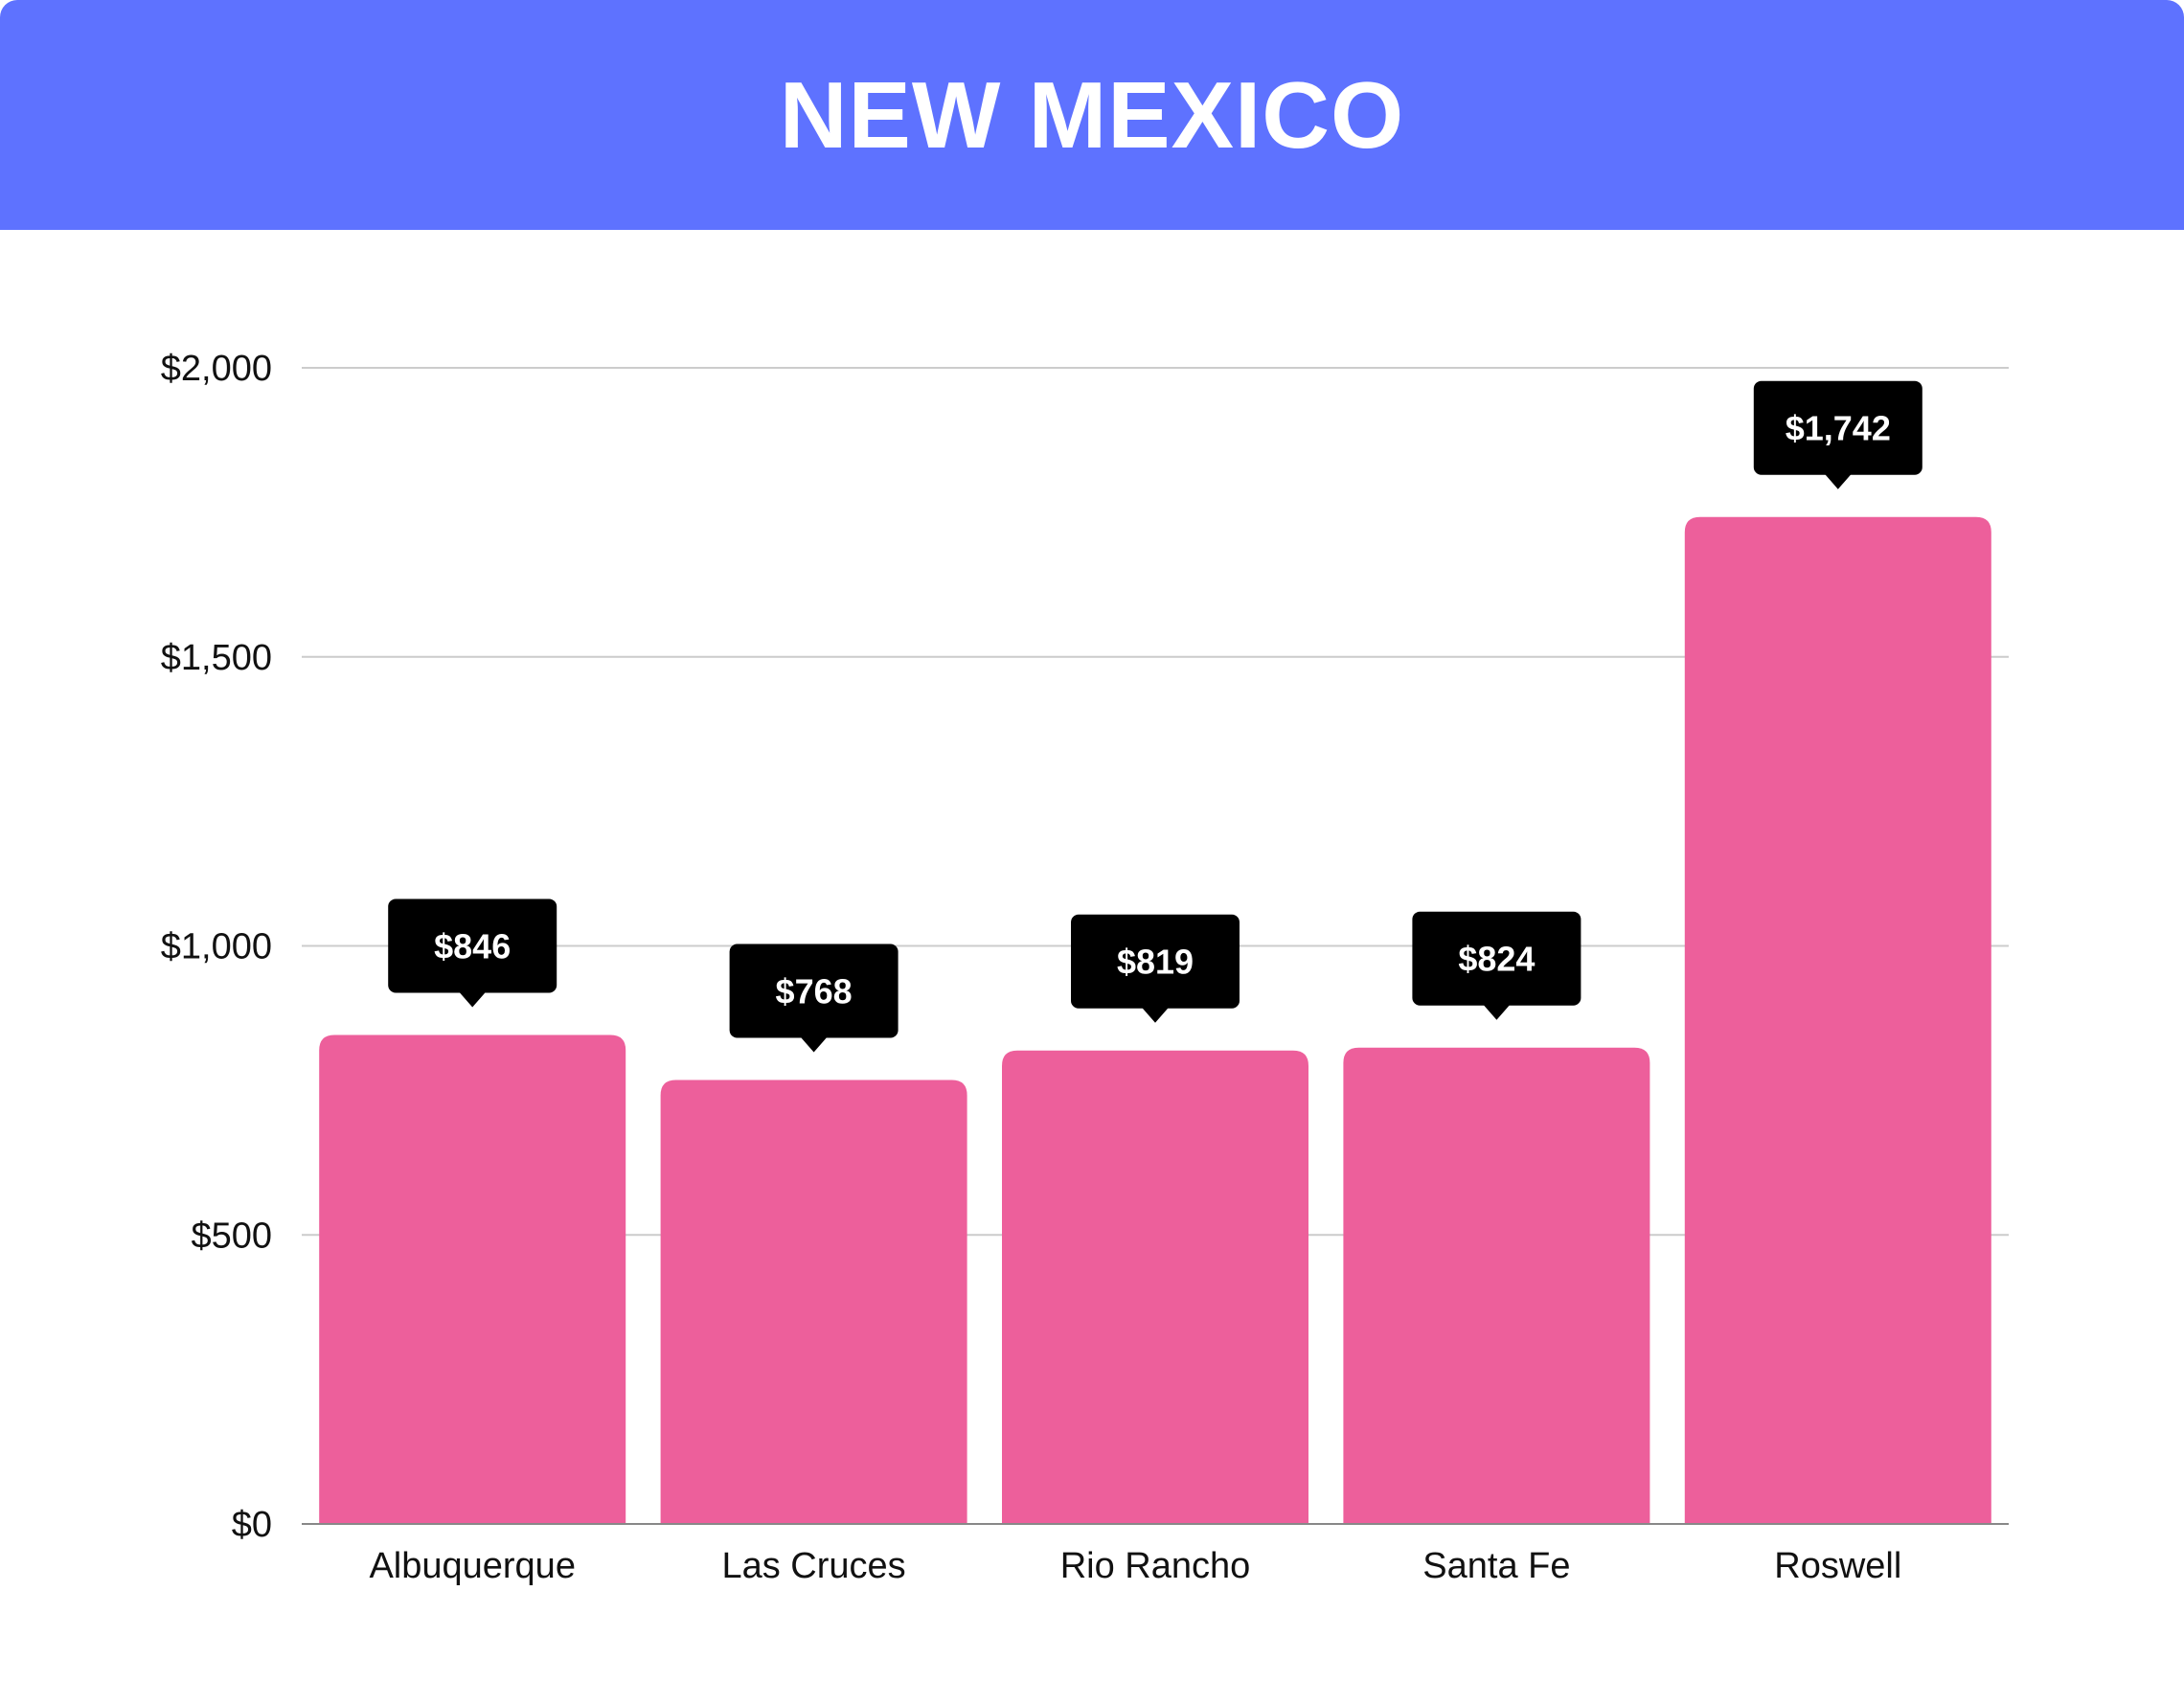 The image size is (2184, 1682). Describe the element at coordinates (472, 1566) in the screenshot. I see `x-tick-label: Albuquerque` at that location.